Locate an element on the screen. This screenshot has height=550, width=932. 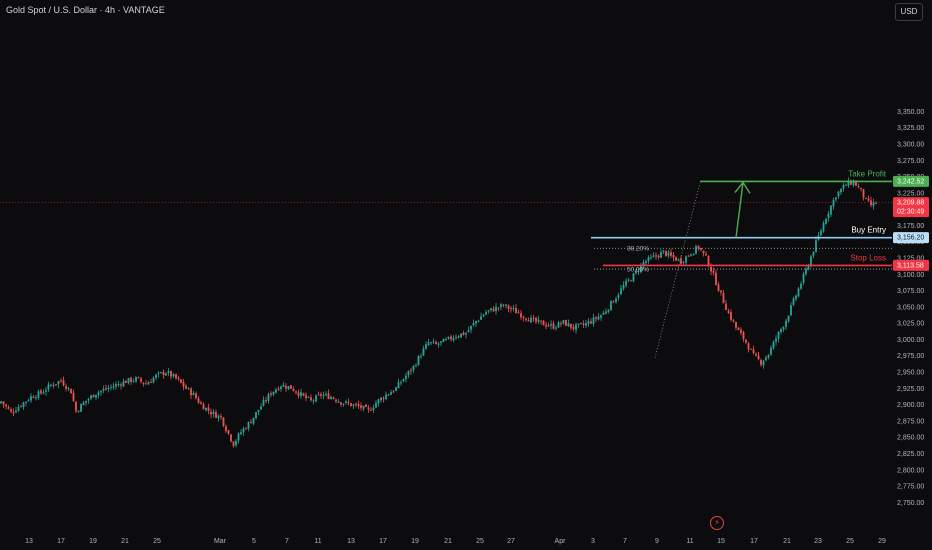
x-tick-label: 17 is located at coordinates (383, 541).